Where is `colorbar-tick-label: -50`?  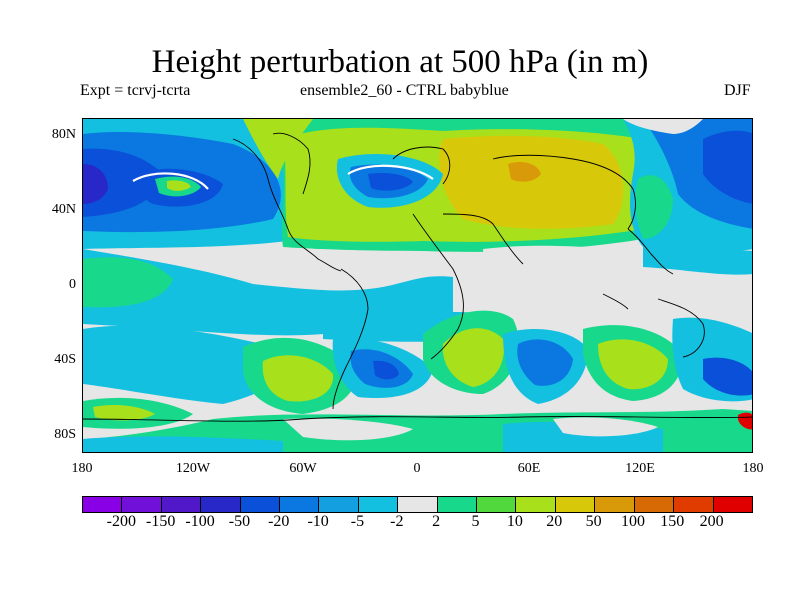
colorbar-tick-label: -50 is located at coordinates (239, 521).